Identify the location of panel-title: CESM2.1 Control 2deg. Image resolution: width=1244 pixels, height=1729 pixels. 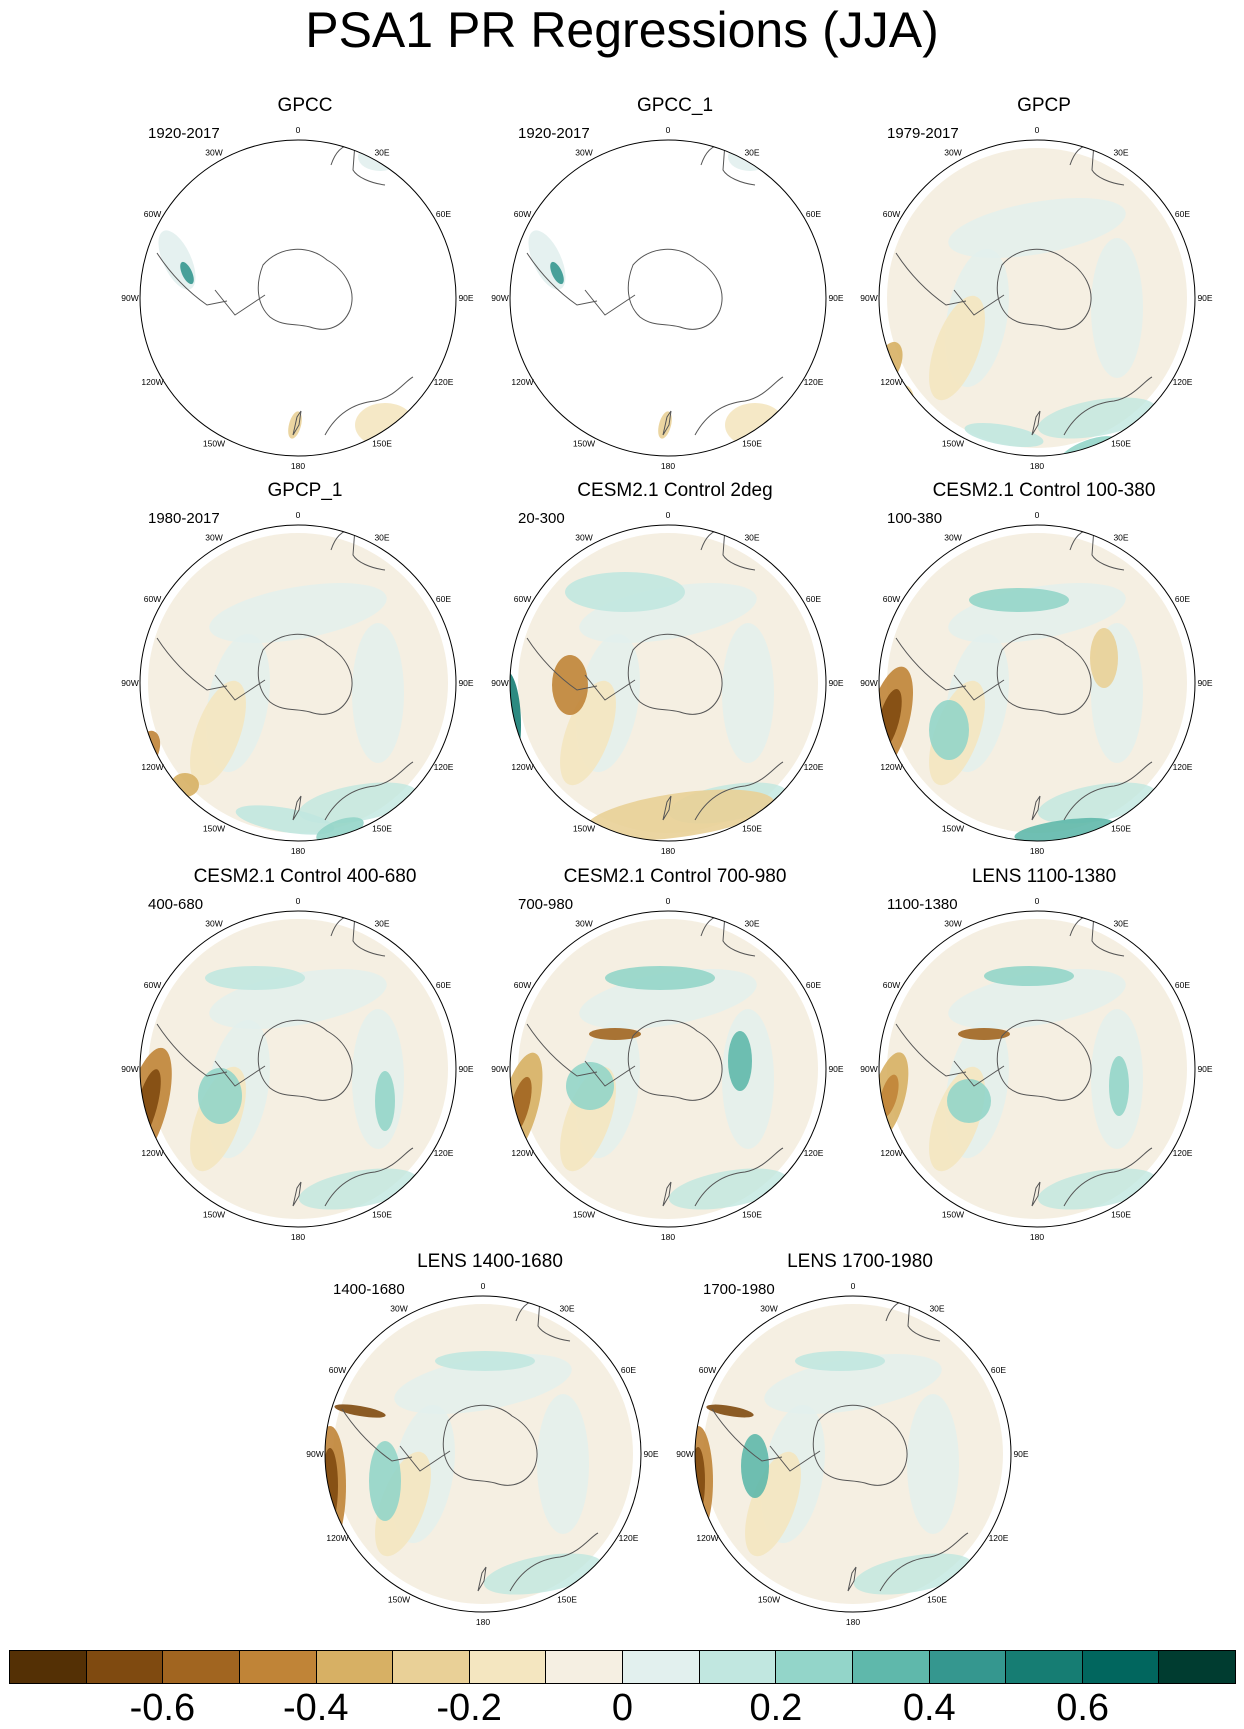
(675, 490).